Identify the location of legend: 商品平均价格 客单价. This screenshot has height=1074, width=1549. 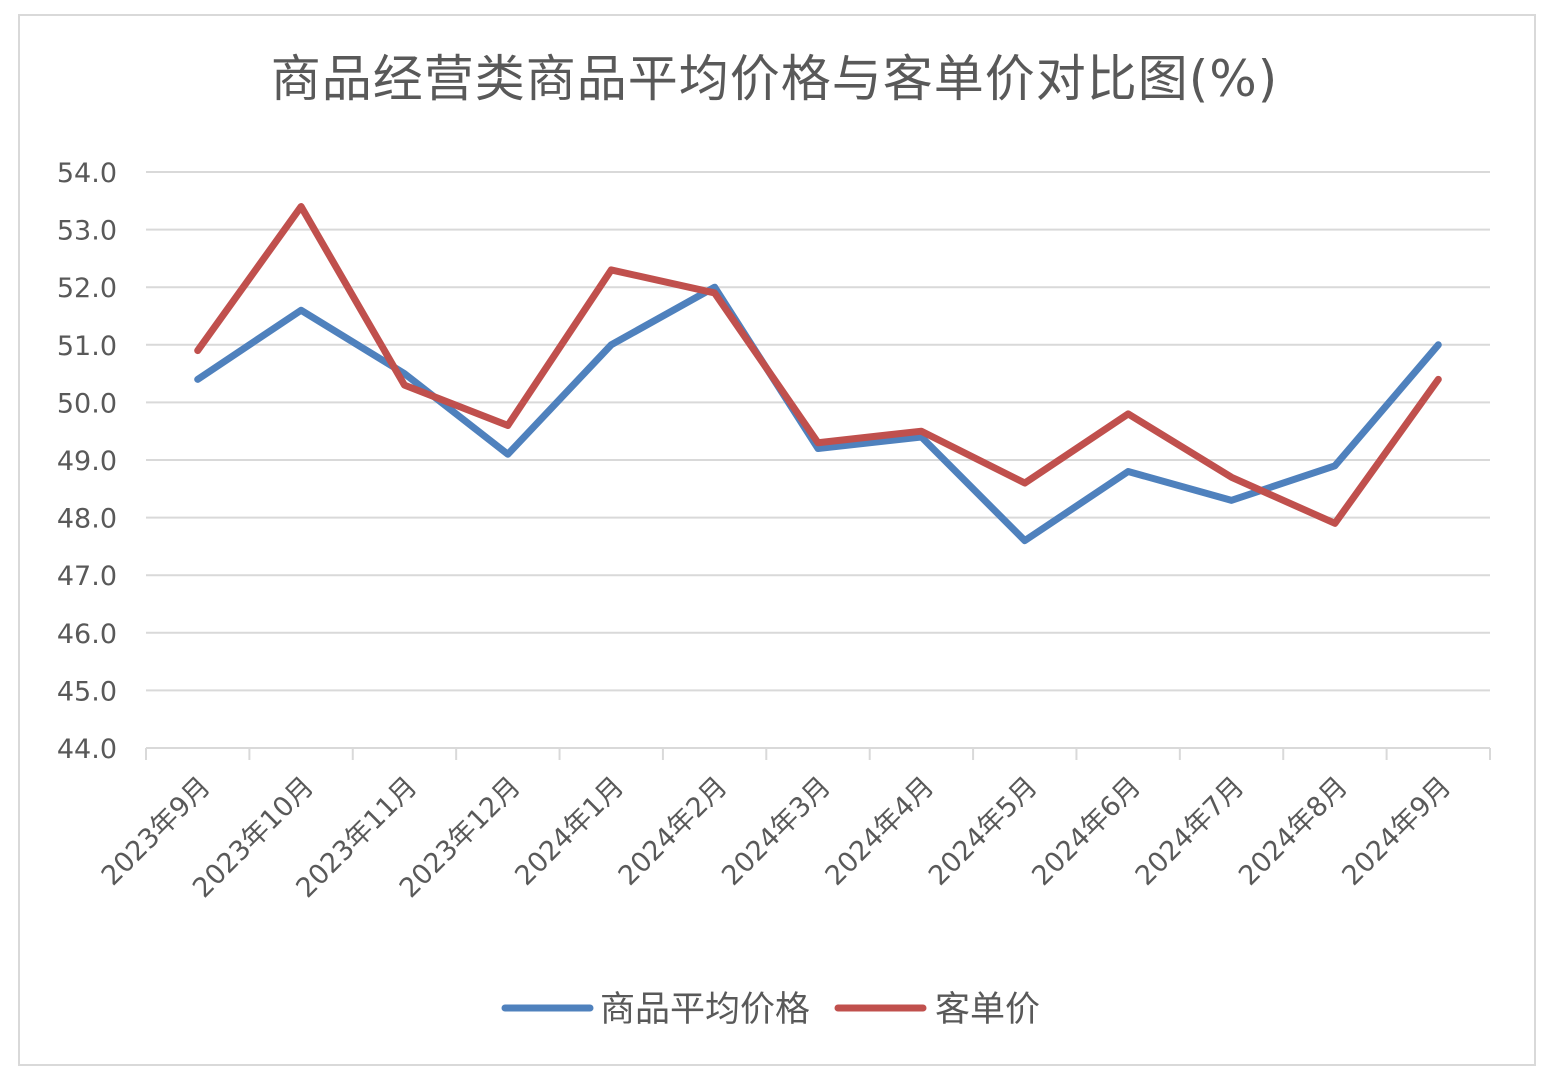
(770, 1010).